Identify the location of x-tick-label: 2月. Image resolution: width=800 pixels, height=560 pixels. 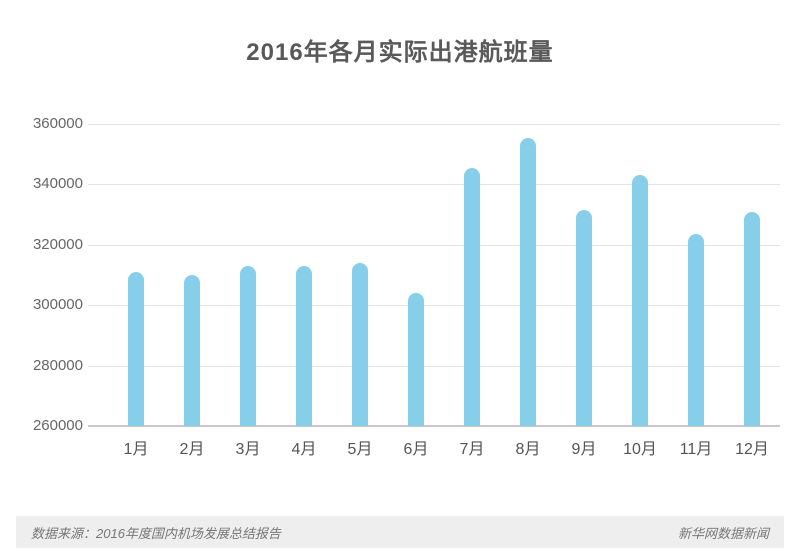
(192, 449).